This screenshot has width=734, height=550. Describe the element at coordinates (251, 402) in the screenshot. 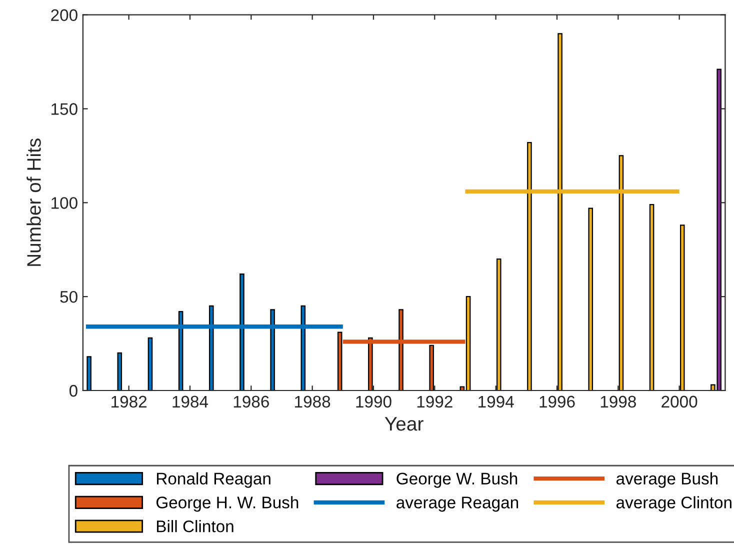

I see `x-tick-label: 1986` at that location.